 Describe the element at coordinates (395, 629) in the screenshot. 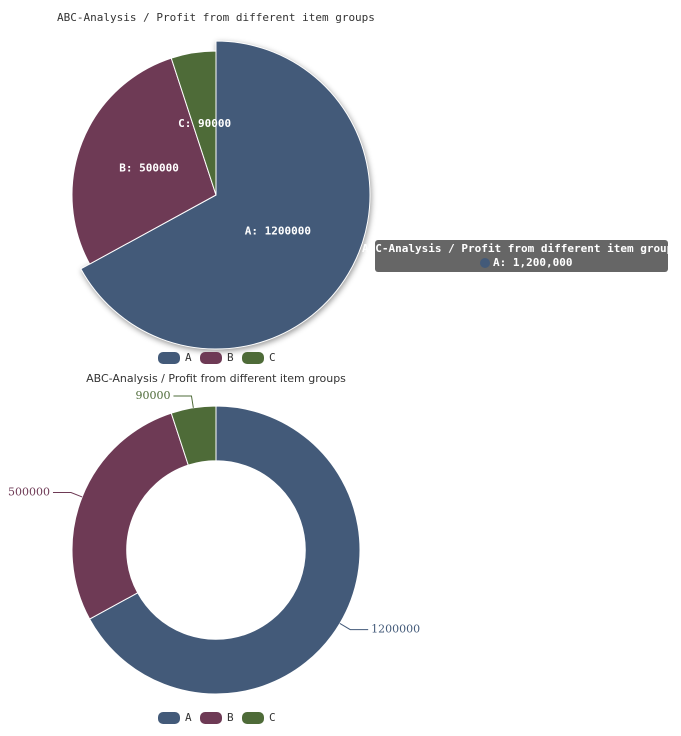

I see `data-label: 1200000` at that location.